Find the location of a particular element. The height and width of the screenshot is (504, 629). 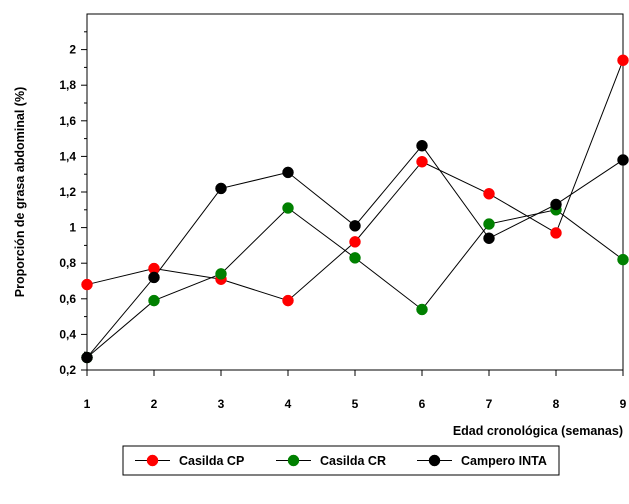

y-tick-label: 1,4 is located at coordinates (67, 156).